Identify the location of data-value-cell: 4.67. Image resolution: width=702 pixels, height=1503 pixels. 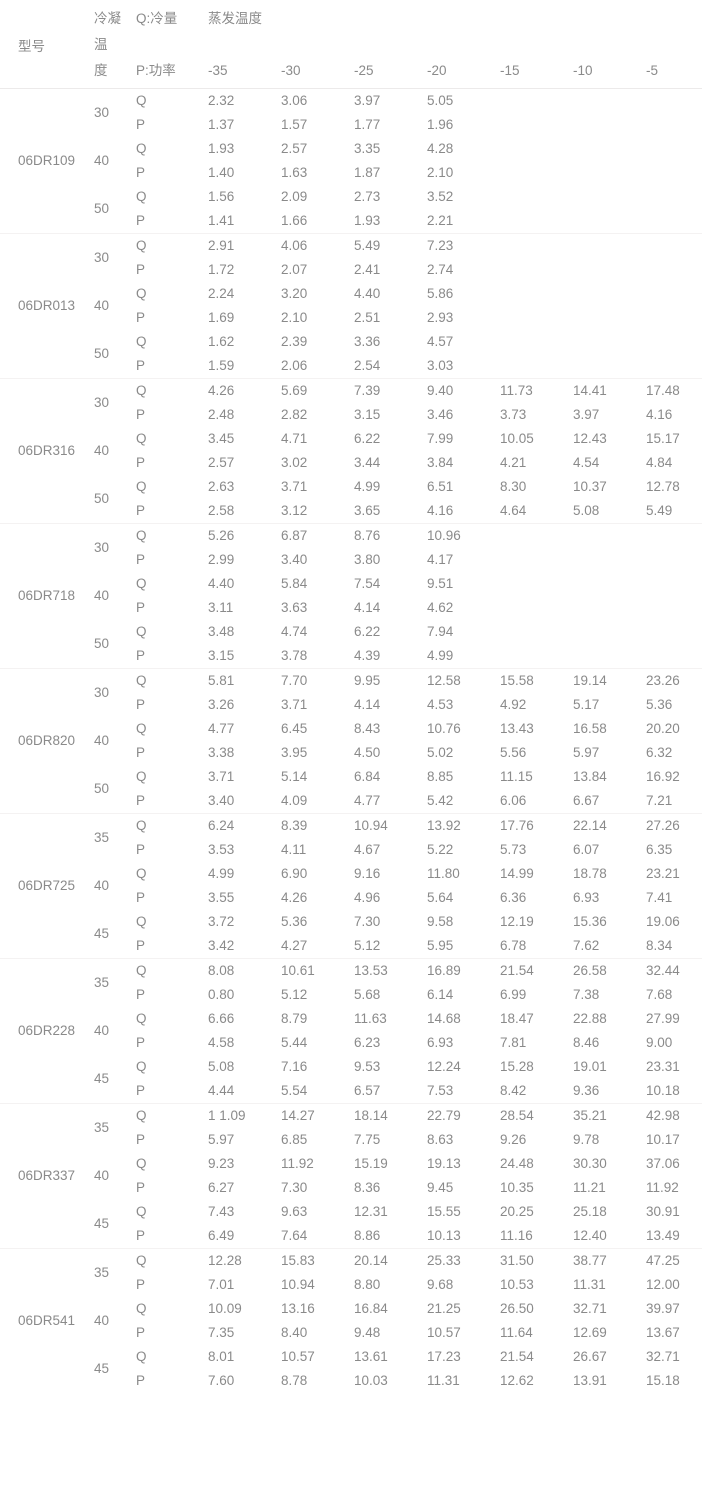
(367, 849).